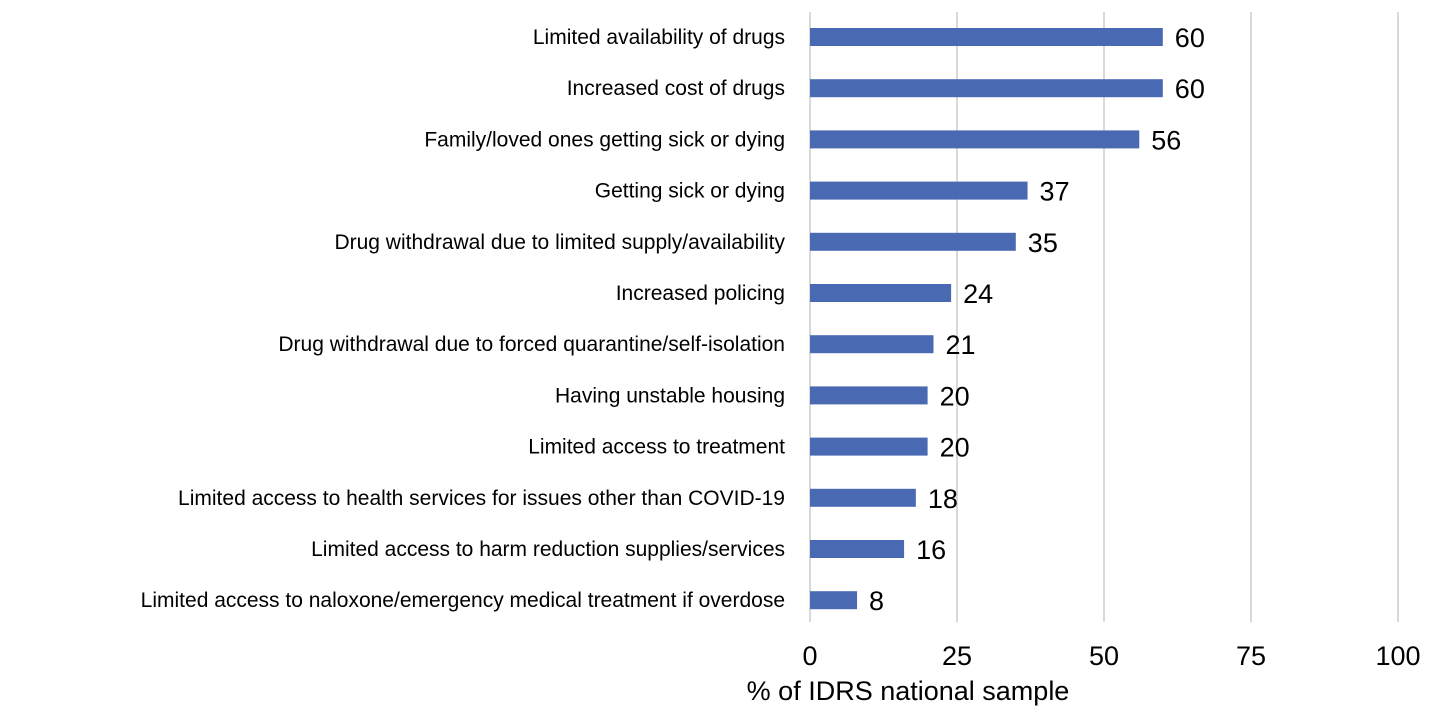  I want to click on x-tick-label: 100, so click(1397, 656).